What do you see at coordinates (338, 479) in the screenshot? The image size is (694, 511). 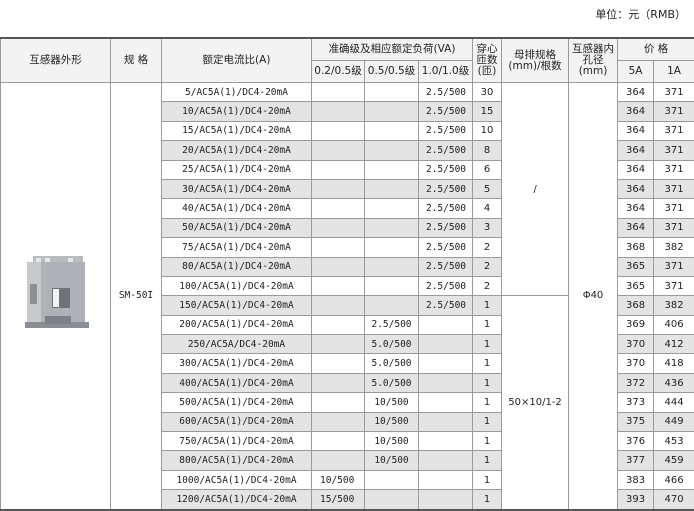 I see `accuracy-02-cell: 10/500` at bounding box center [338, 479].